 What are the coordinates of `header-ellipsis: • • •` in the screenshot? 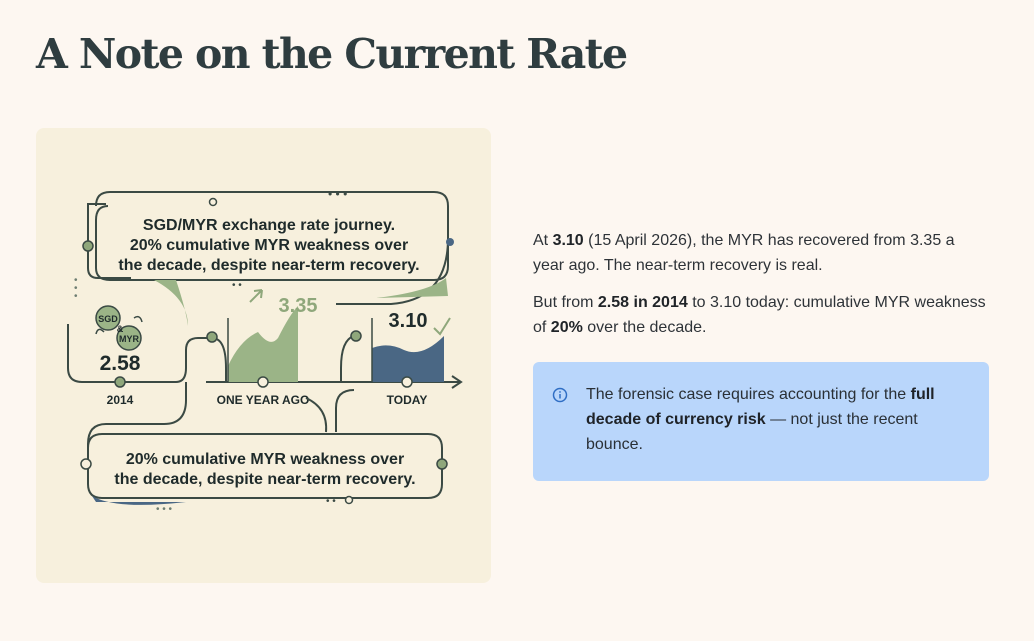 It's located at (337, 194).